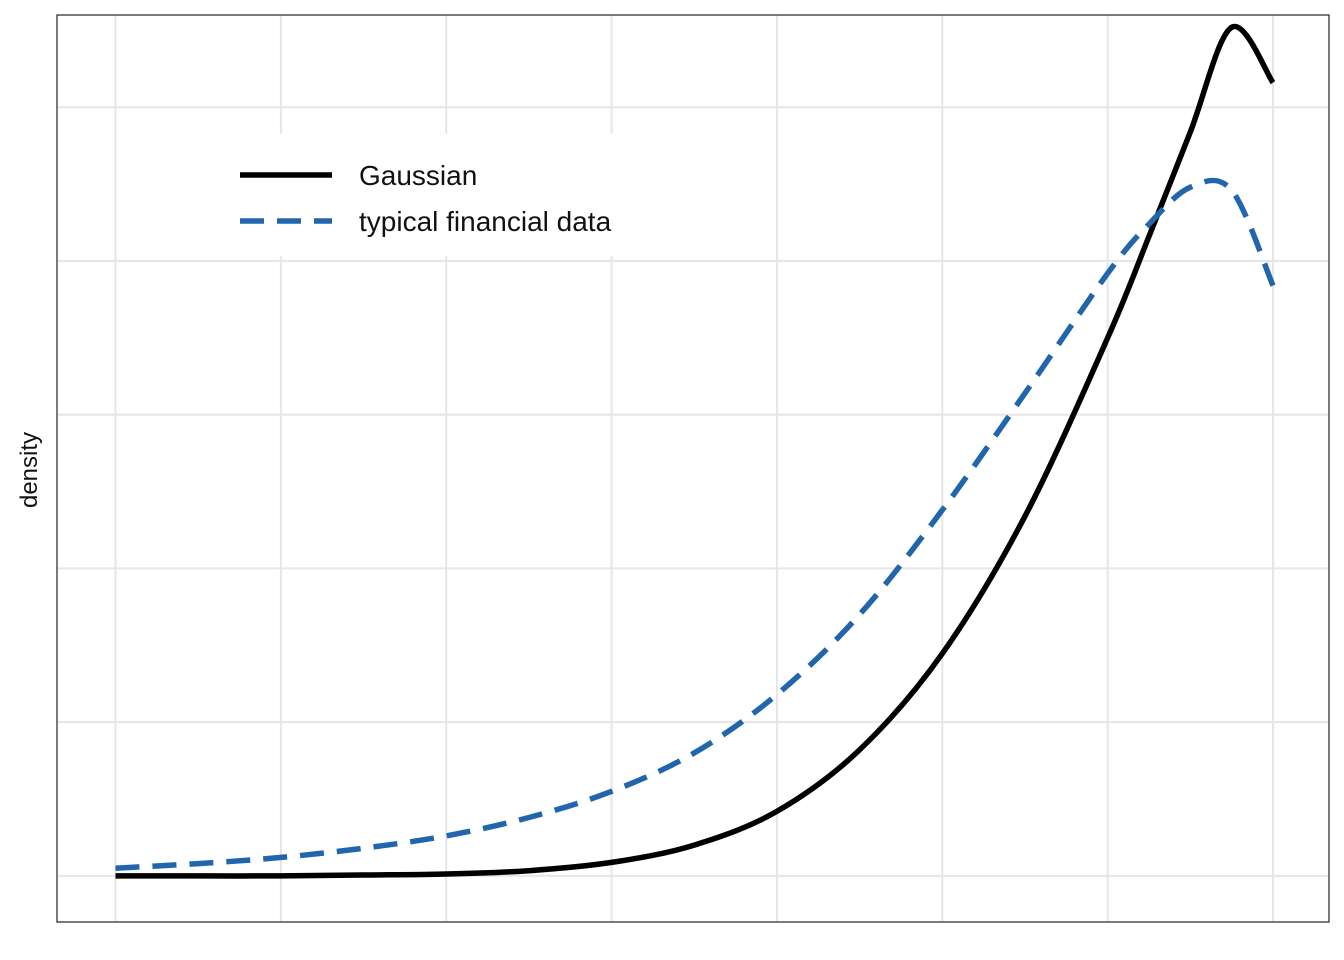  I want to click on y-axis-label: density, so click(29, 470).